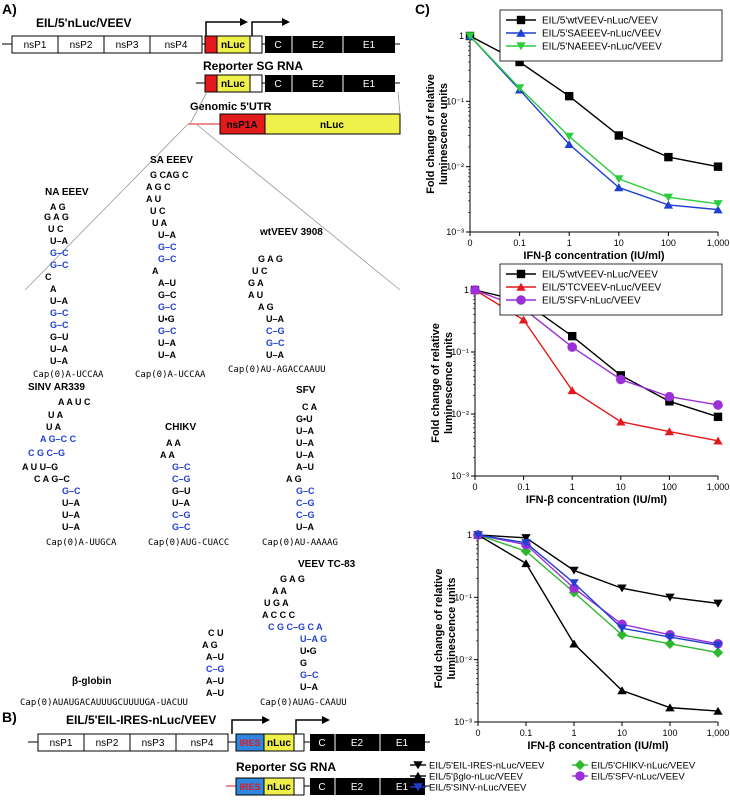 This screenshot has width=730, height=800. Describe the element at coordinates (357, 743) in the screenshot. I see `gene-e2-b: E2` at that location.